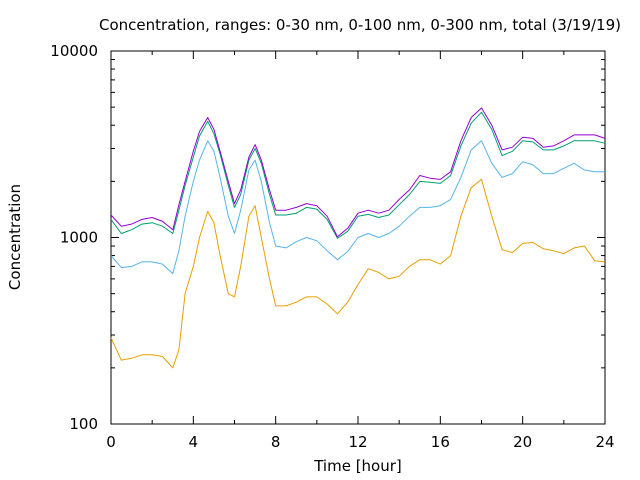  What do you see at coordinates (604, 442) in the screenshot?
I see `x-tick-label: 24` at bounding box center [604, 442].